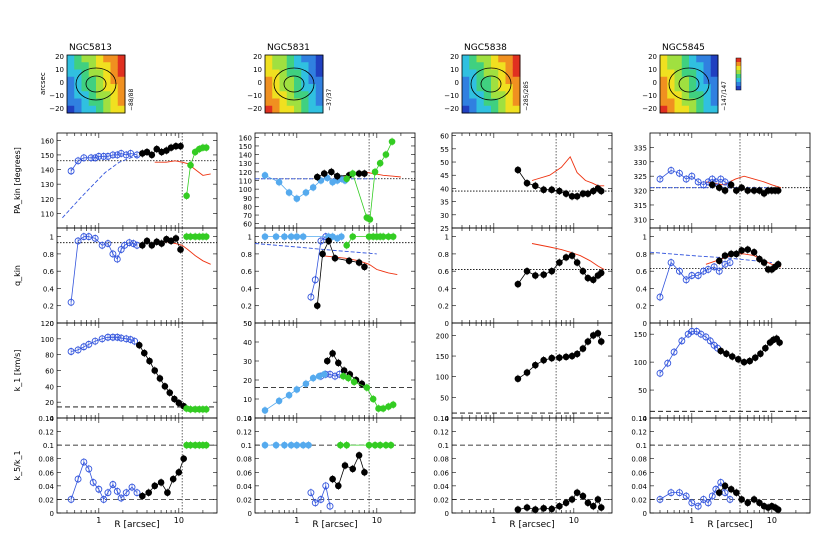  Describe the element at coordinates (348, 470) in the screenshot. I see `black-series-line` at that location.